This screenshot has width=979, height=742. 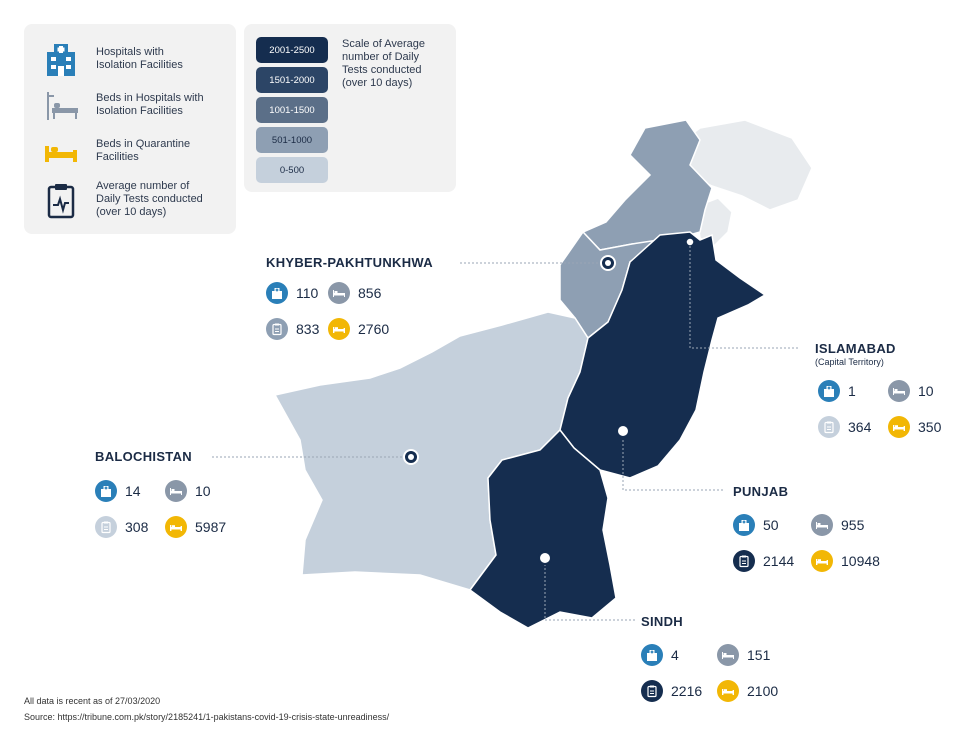 I want to click on legend-item-hospitals: Hospitals with Isolation Facilities, so click(x=137, y=59).